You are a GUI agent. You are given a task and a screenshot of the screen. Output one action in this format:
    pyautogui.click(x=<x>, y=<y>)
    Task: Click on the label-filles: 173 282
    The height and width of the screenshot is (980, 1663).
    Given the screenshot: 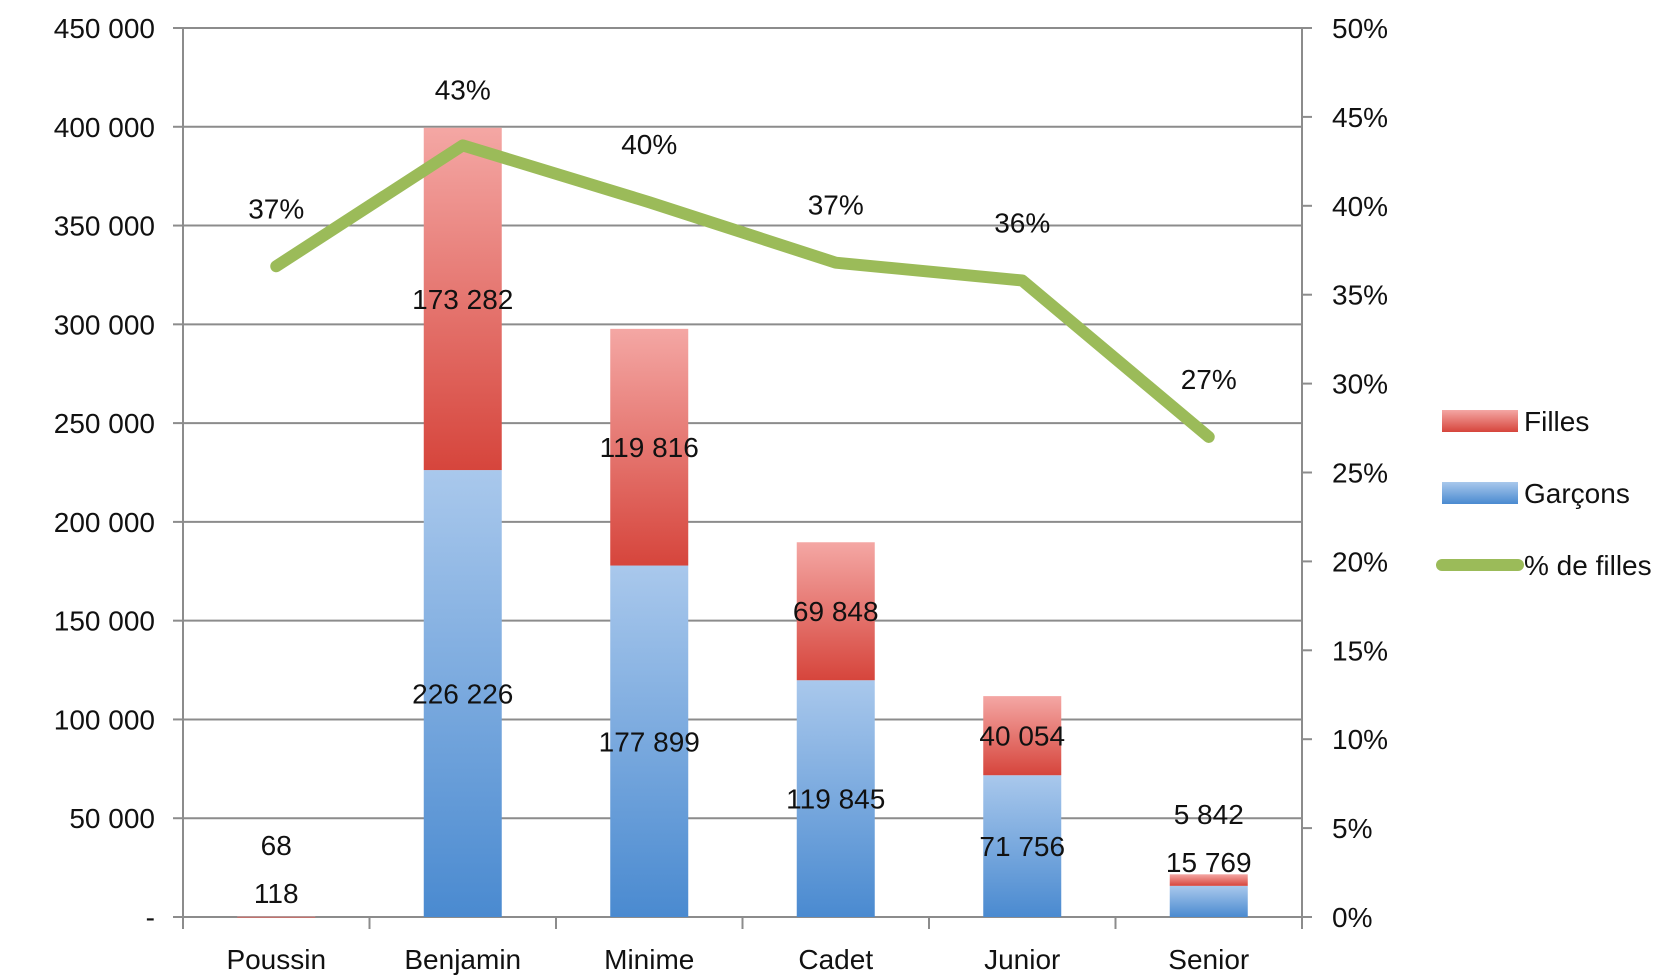 What is the action you would take?
    pyautogui.click(x=462, y=299)
    